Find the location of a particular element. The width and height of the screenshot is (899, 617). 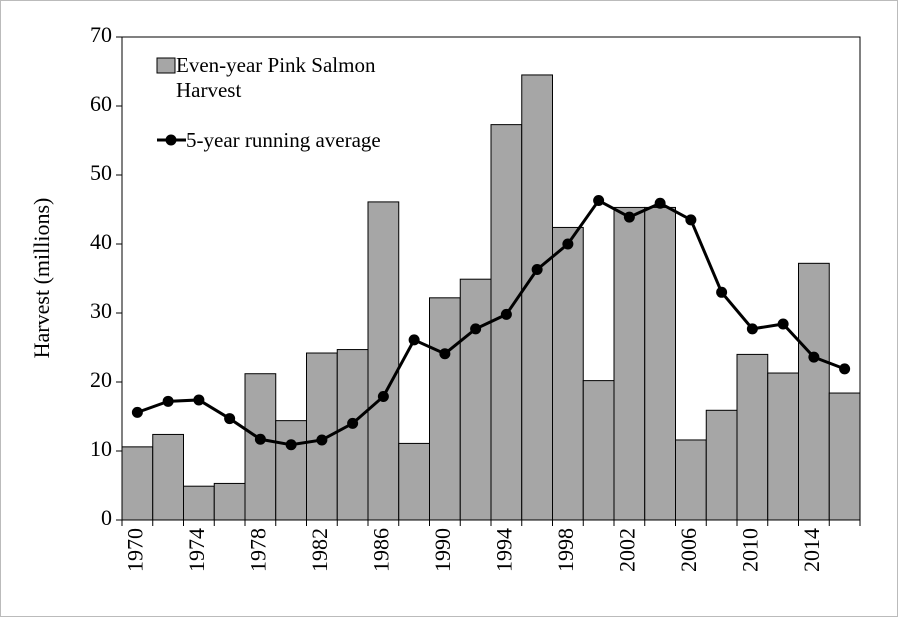

y-tick-label: 70 is located at coordinates (101, 34).